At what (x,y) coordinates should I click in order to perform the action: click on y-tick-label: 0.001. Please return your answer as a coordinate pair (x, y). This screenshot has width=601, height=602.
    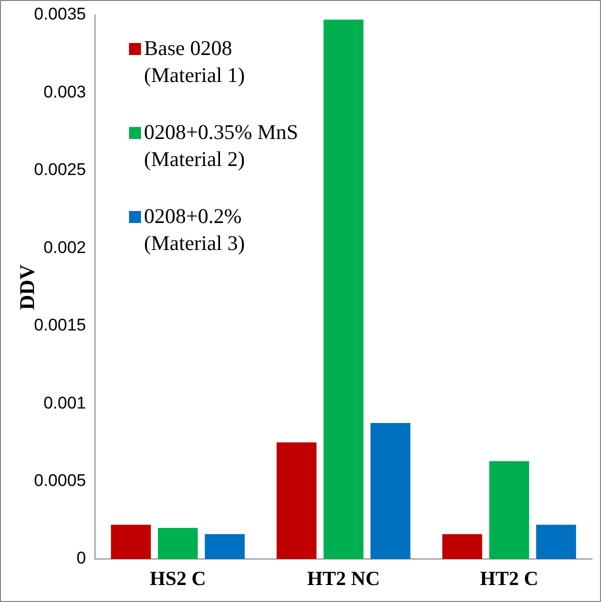
    Looking at the image, I should click on (64, 402).